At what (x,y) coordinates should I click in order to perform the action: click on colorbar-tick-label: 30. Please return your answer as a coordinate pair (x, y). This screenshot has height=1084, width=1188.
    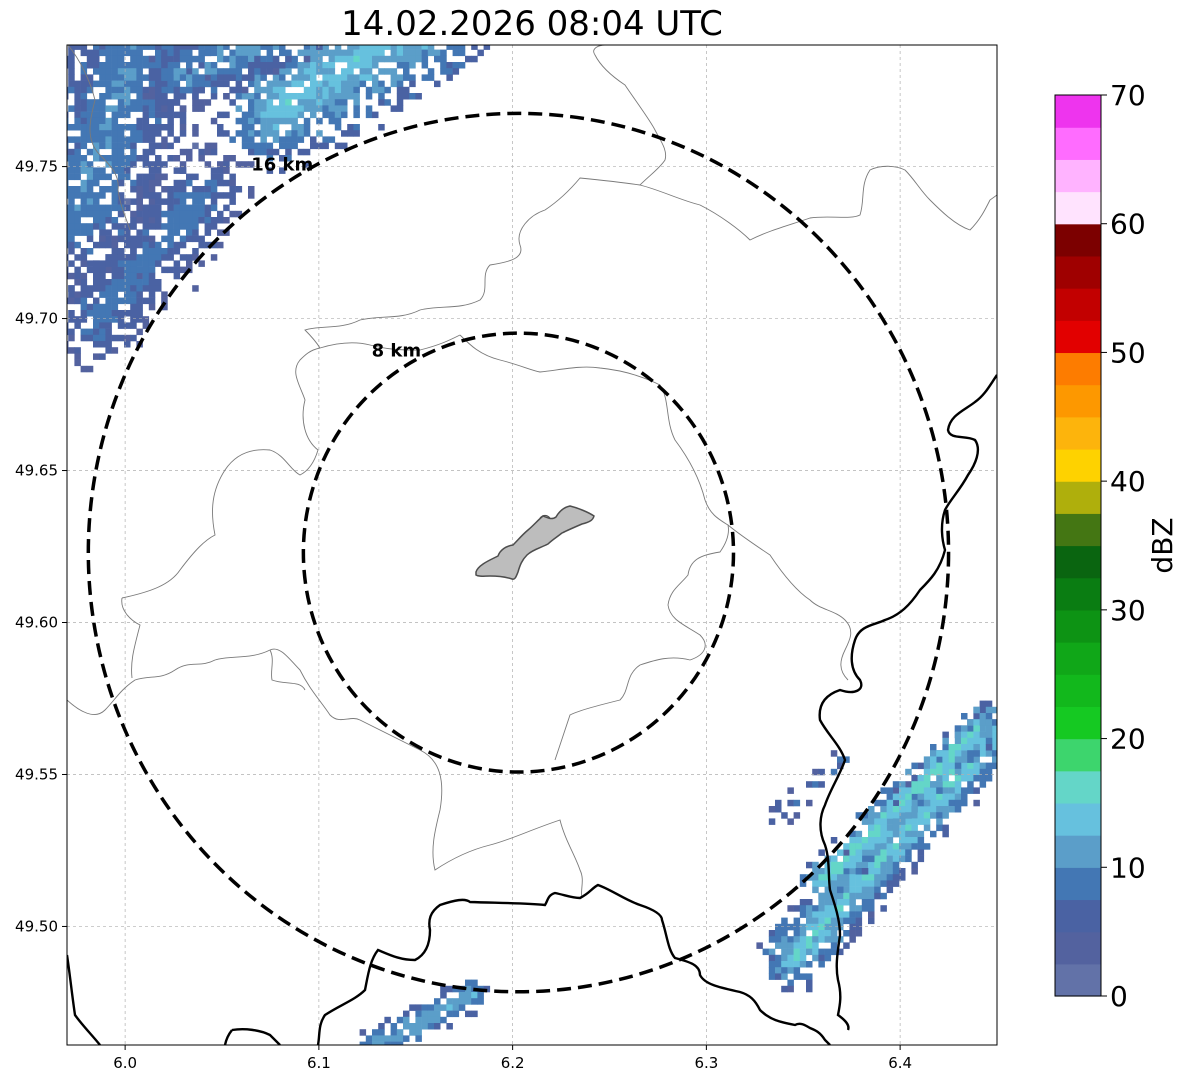
    Looking at the image, I should click on (1128, 610).